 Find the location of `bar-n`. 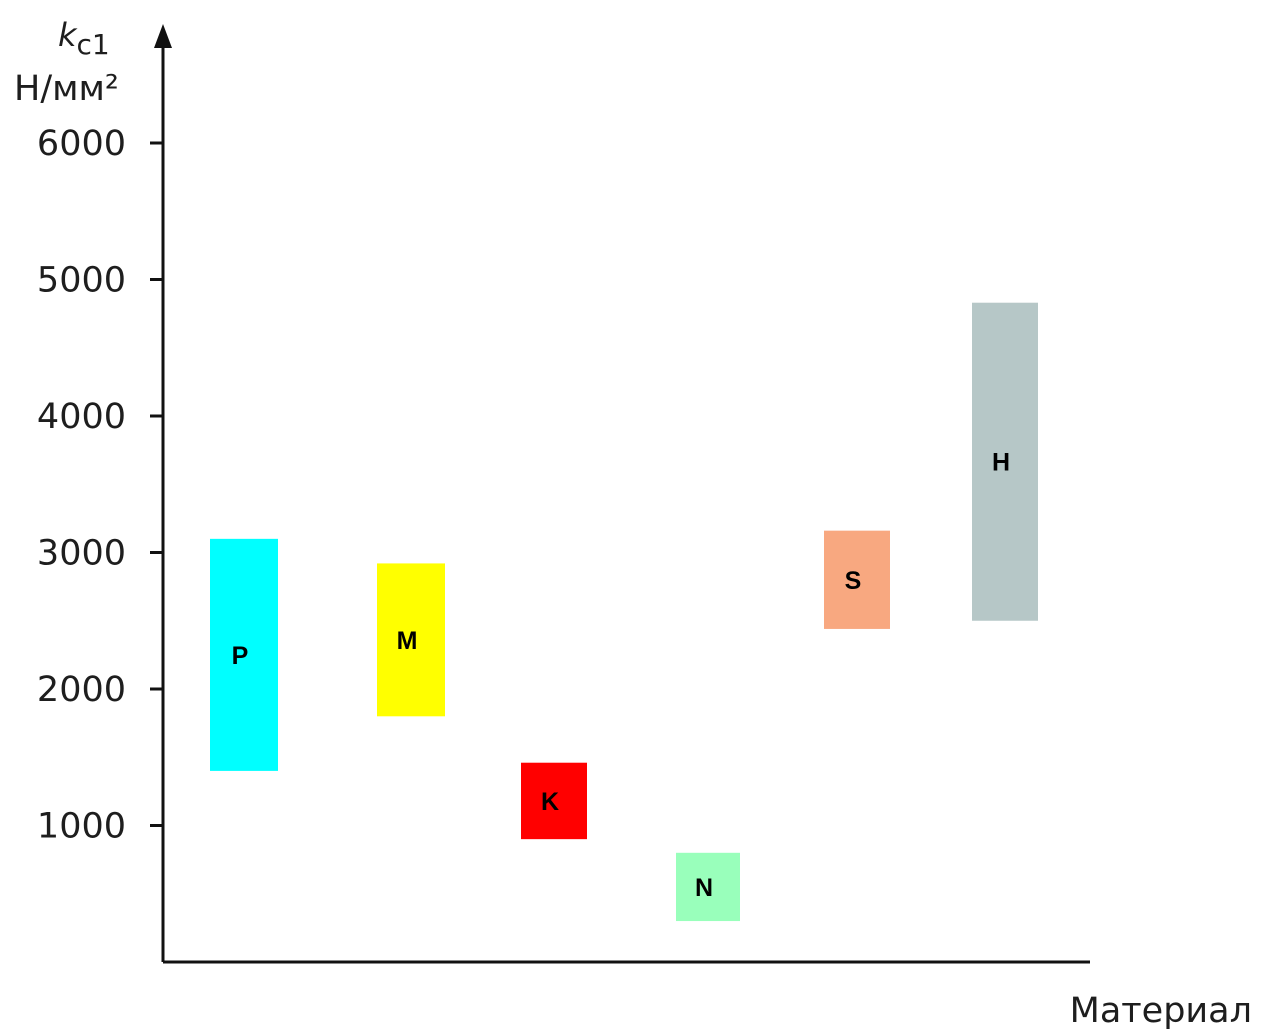

bar-n is located at coordinates (708, 887).